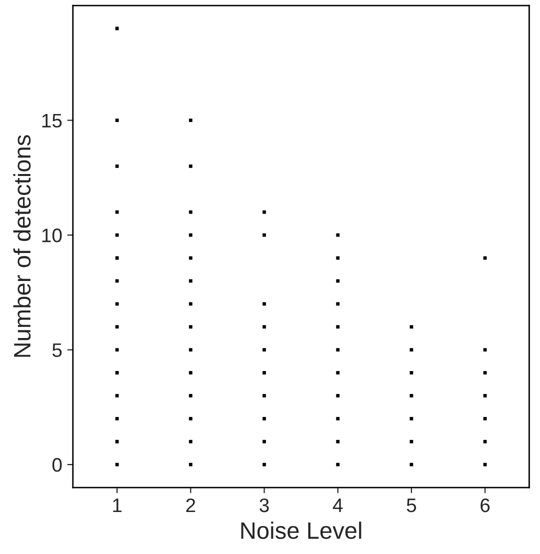  I want to click on x-tick-label: 6, so click(485, 505).